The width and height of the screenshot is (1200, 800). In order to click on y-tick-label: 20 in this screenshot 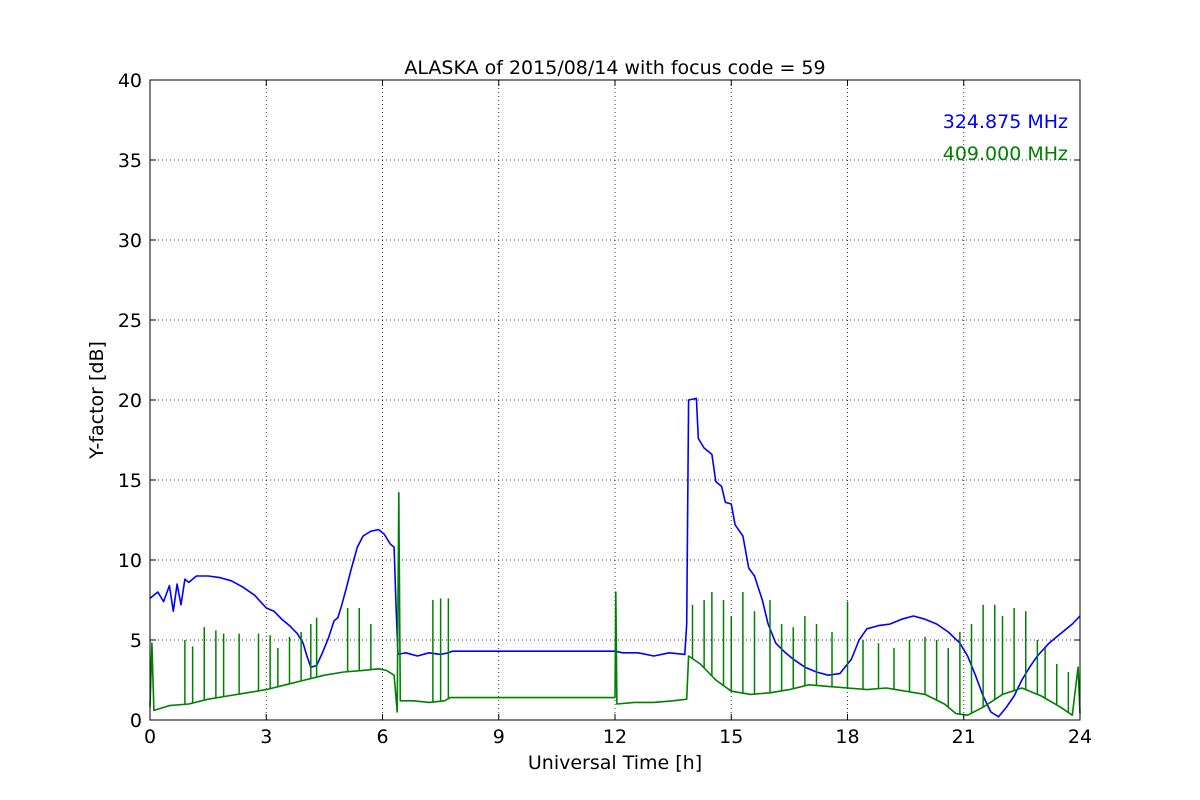, I will do `click(130, 401)`.